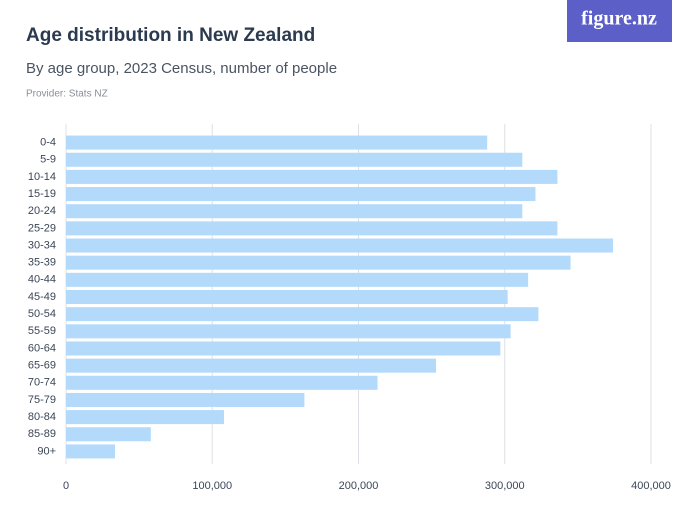  Describe the element at coordinates (42, 331) in the screenshot. I see `y-tick-label: 55-59` at that location.